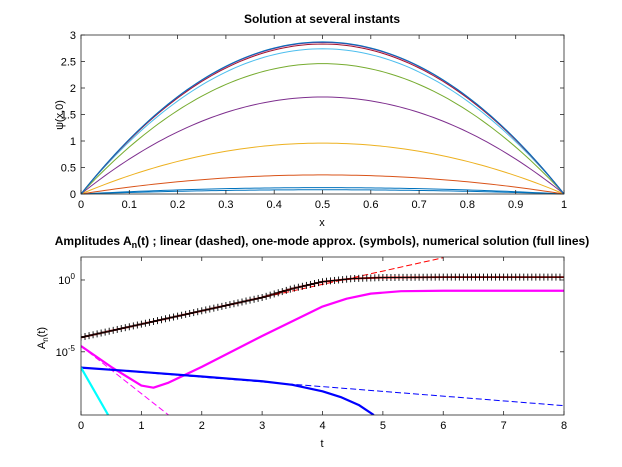 The width and height of the screenshot is (622, 467). Describe the element at coordinates (66, 351) in the screenshot. I see `amplitudes-y-tick-label: 10⁻⁵` at that location.